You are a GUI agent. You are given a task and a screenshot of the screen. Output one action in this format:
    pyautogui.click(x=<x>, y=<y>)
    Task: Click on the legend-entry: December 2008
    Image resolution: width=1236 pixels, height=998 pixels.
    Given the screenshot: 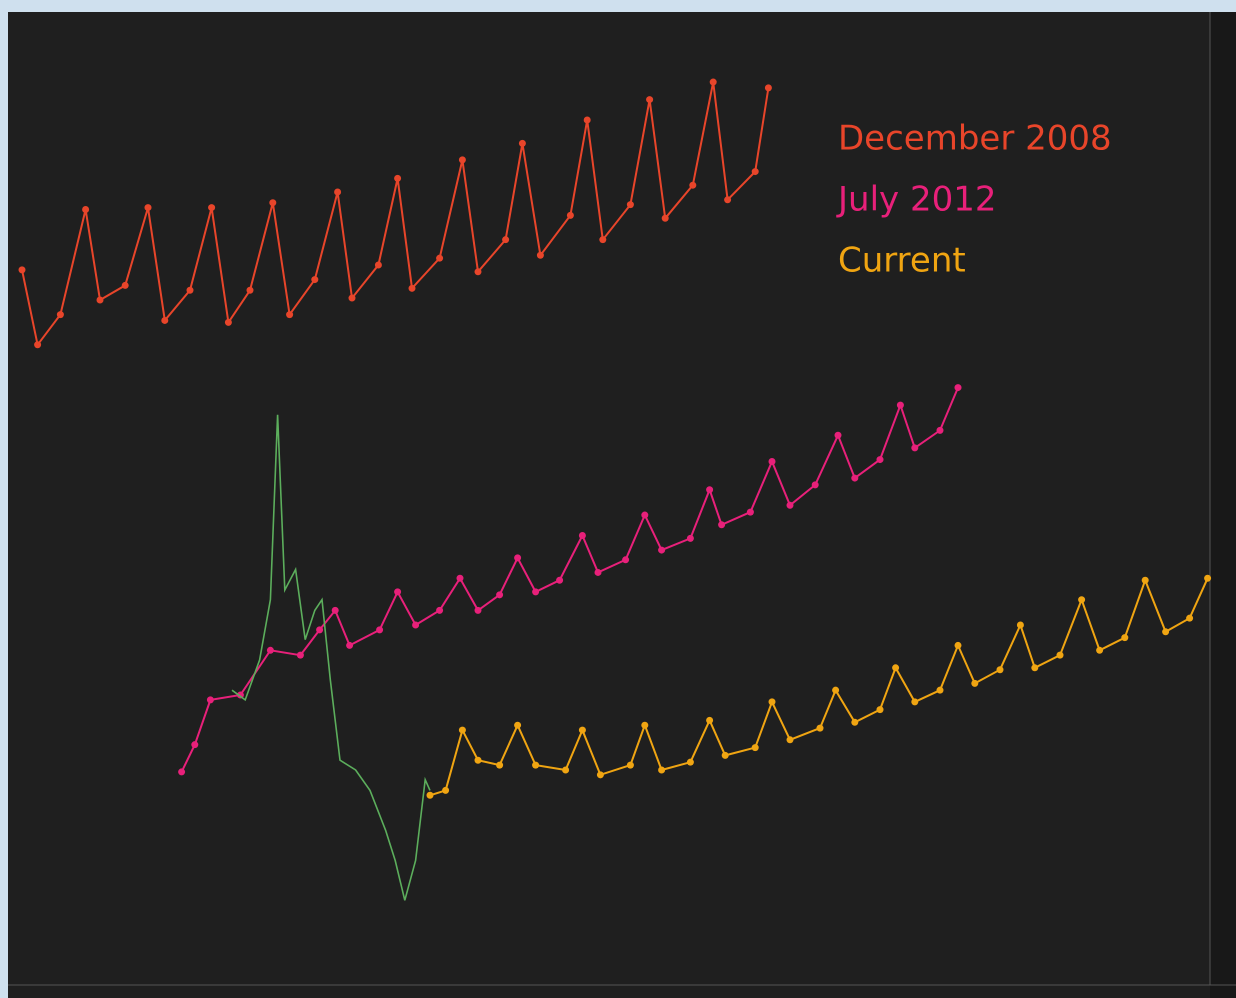 What is the action you would take?
    pyautogui.click(x=975, y=139)
    